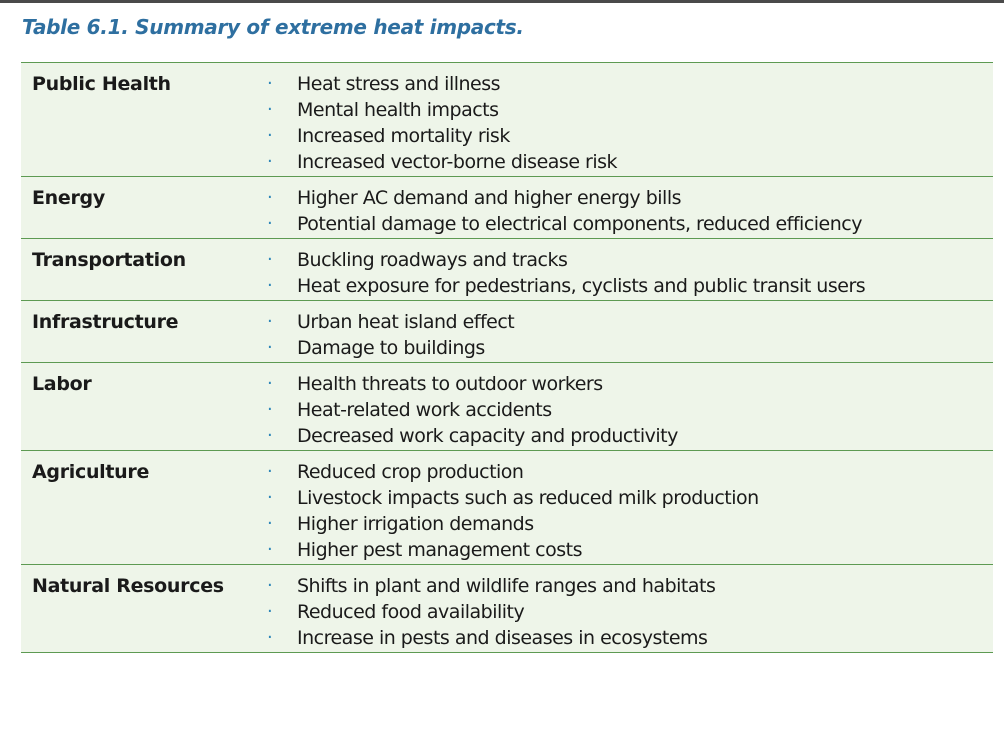  Describe the element at coordinates (403, 136) in the screenshot. I see `impact-text: Increased mortality risk` at that location.